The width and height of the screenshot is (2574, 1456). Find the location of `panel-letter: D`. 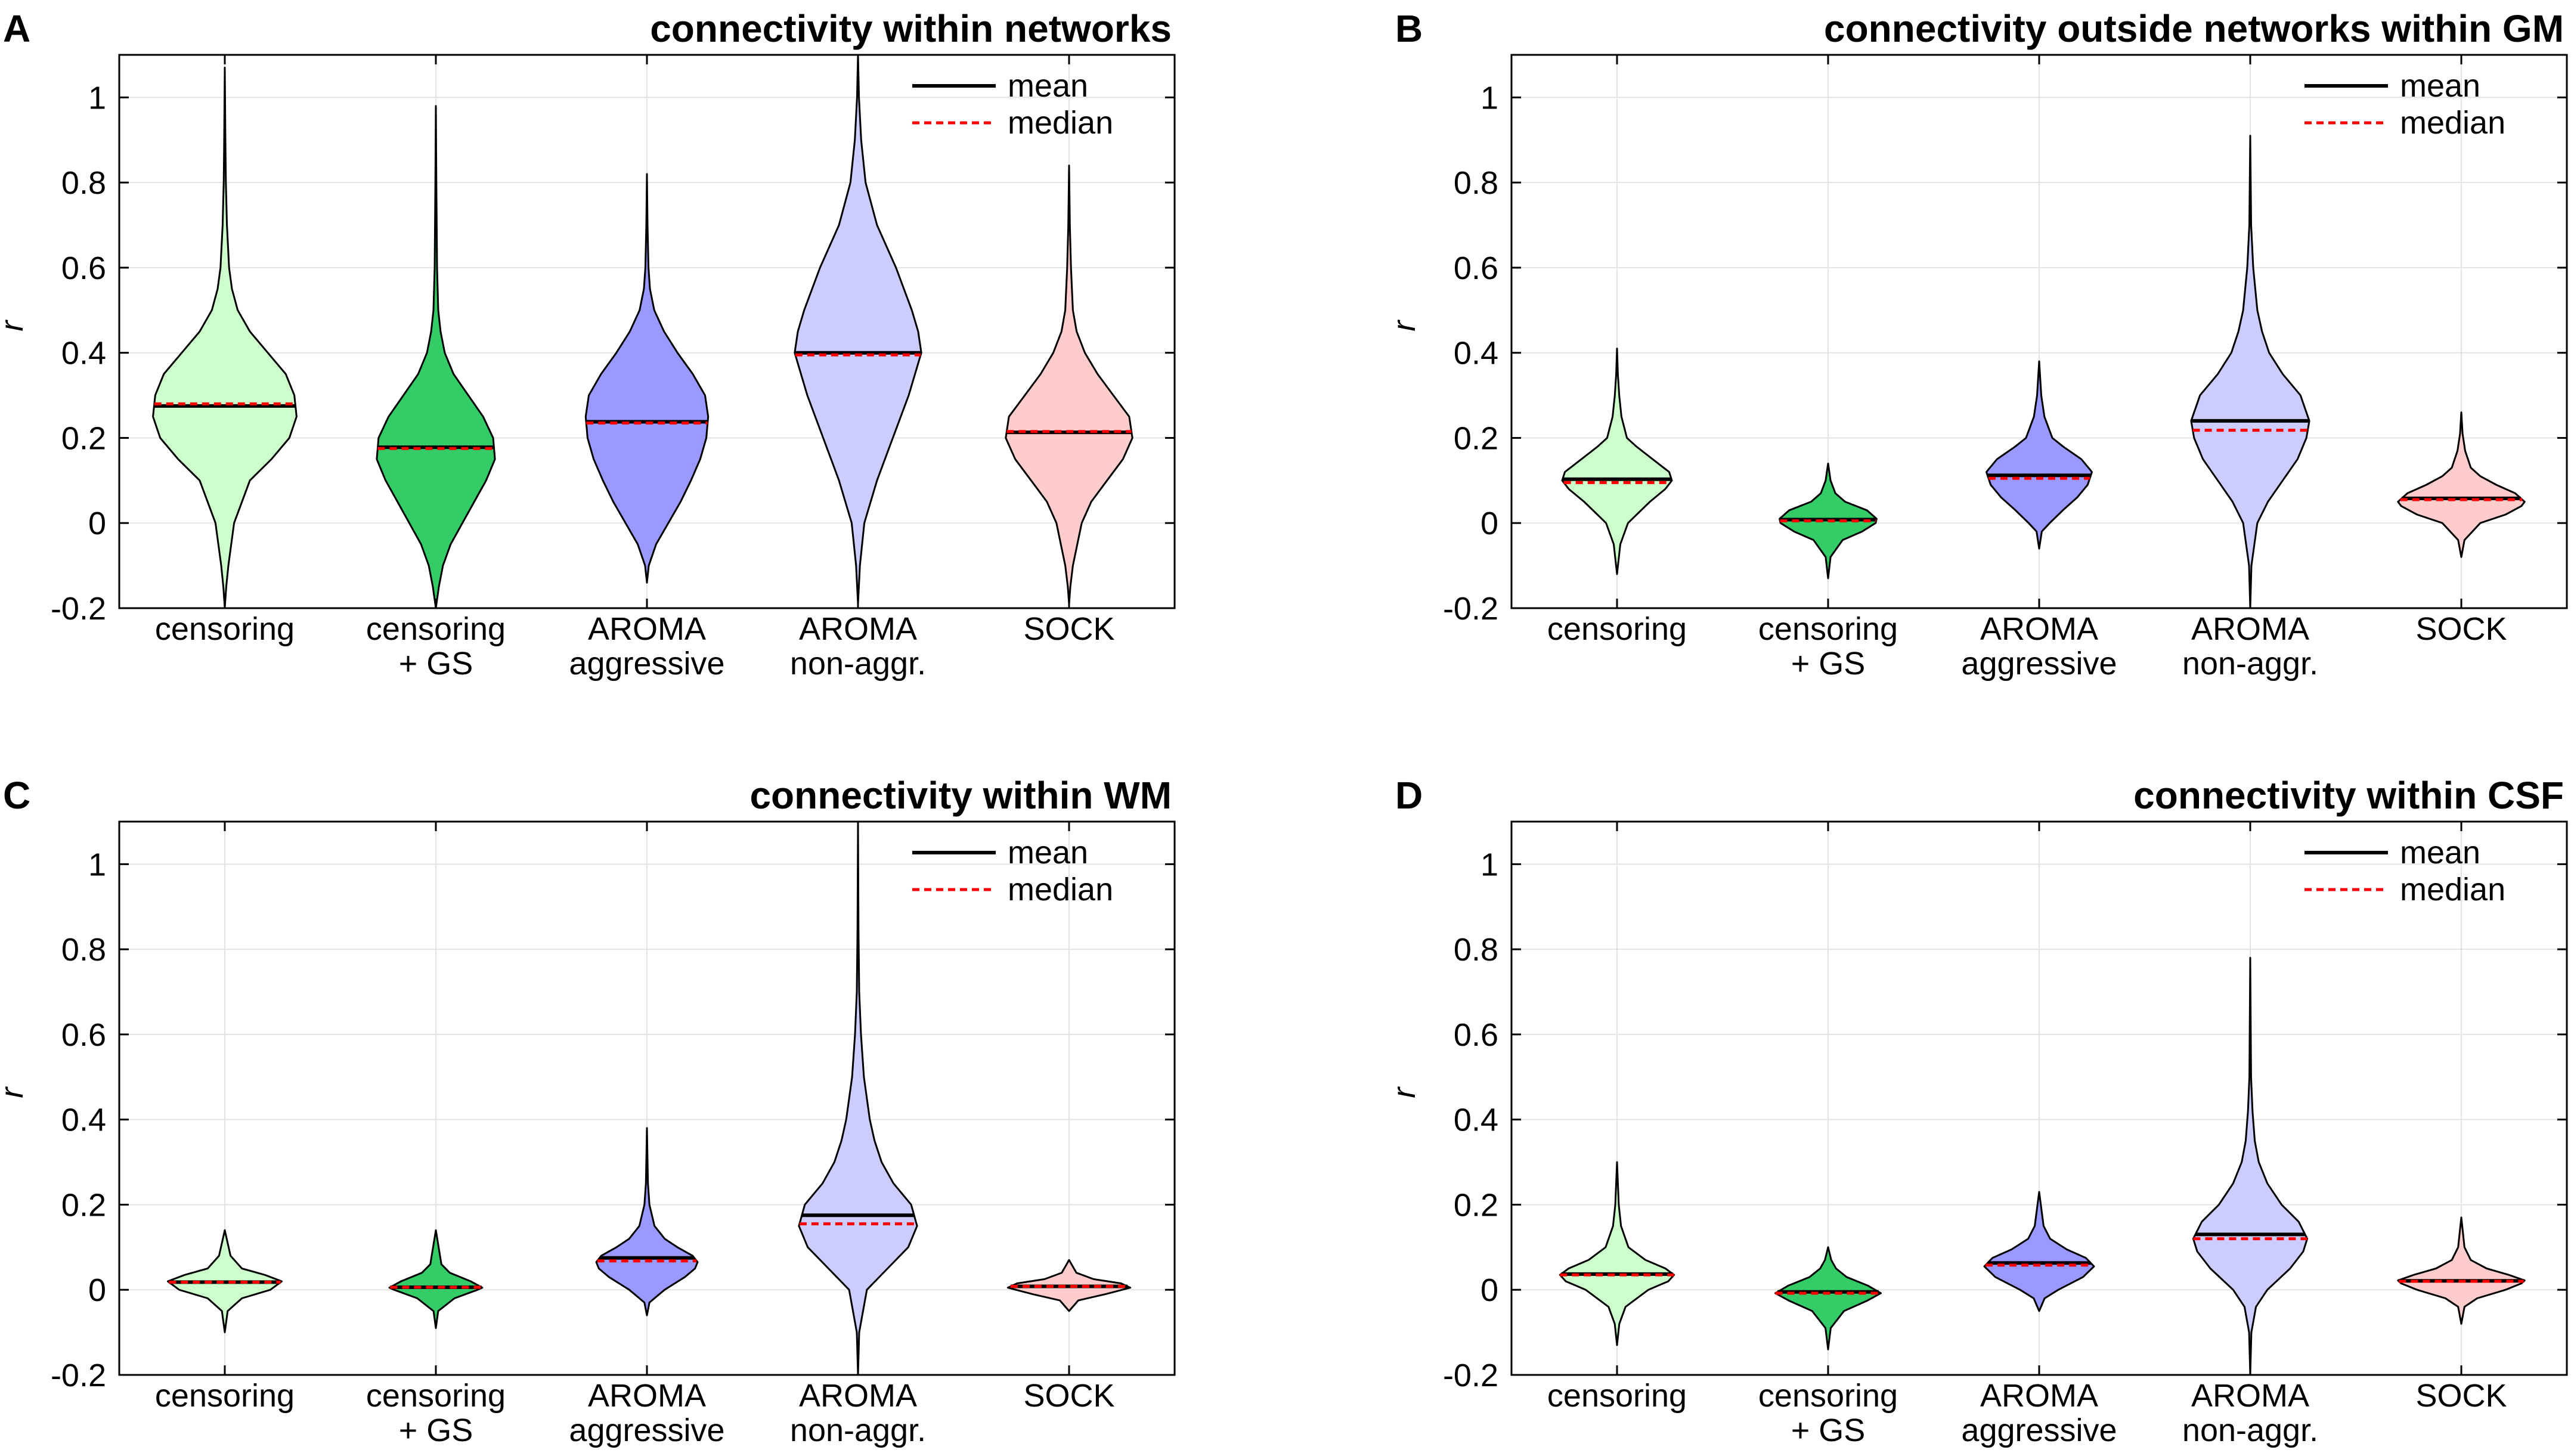

panel-letter: D is located at coordinates (1409, 796).